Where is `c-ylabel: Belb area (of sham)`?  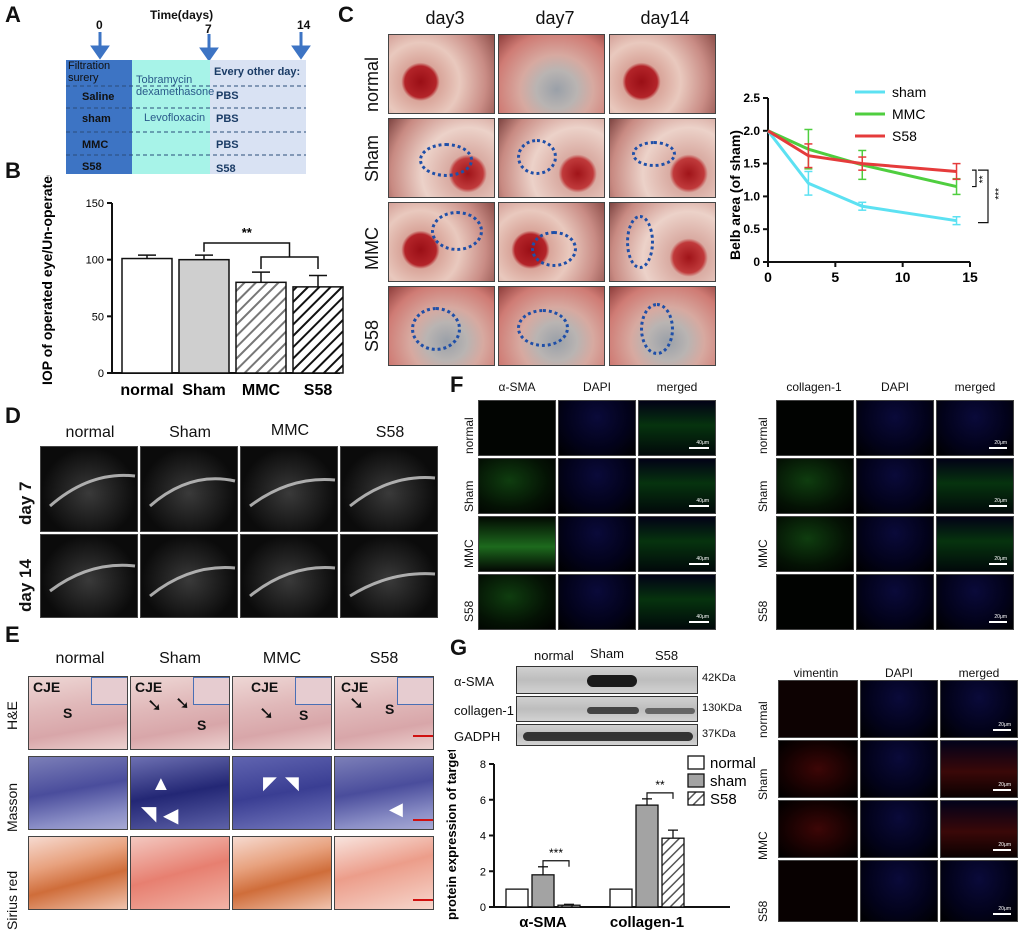
c-ylabel: Belb area (of sham) is located at coordinates (735, 195).